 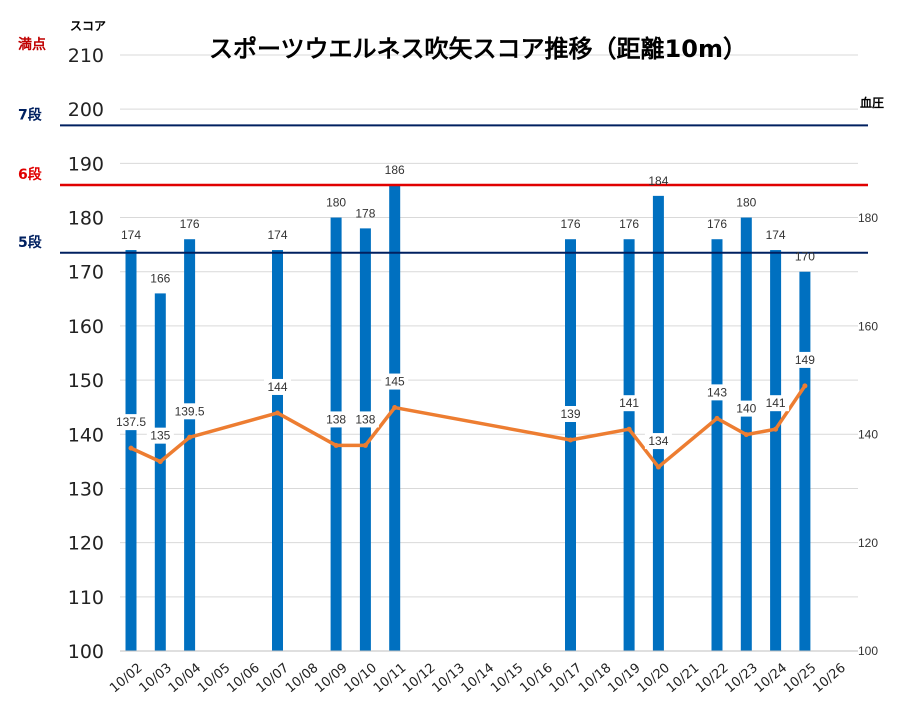 What do you see at coordinates (746, 409) in the screenshot?
I see `line-value-label: 140` at bounding box center [746, 409].